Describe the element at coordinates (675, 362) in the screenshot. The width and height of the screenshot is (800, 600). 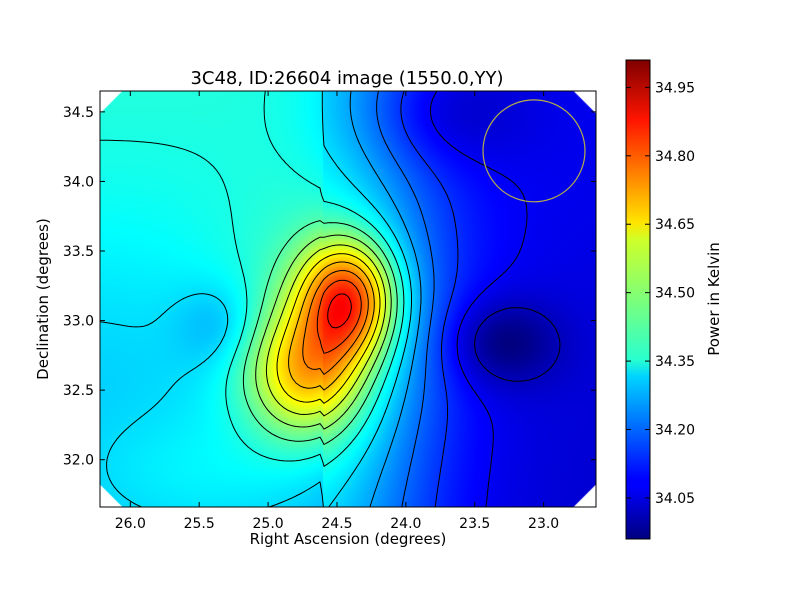
I see `colorbar-tick-label: 34.35` at that location.